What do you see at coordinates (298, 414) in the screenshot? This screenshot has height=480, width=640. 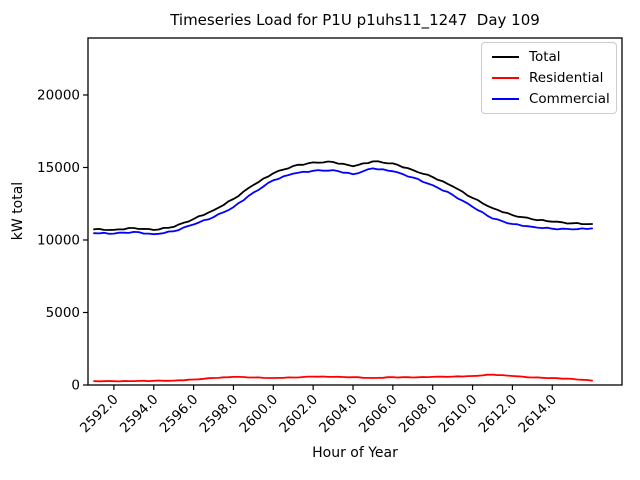 I see `x-tick-label: 2602.0` at bounding box center [298, 414].